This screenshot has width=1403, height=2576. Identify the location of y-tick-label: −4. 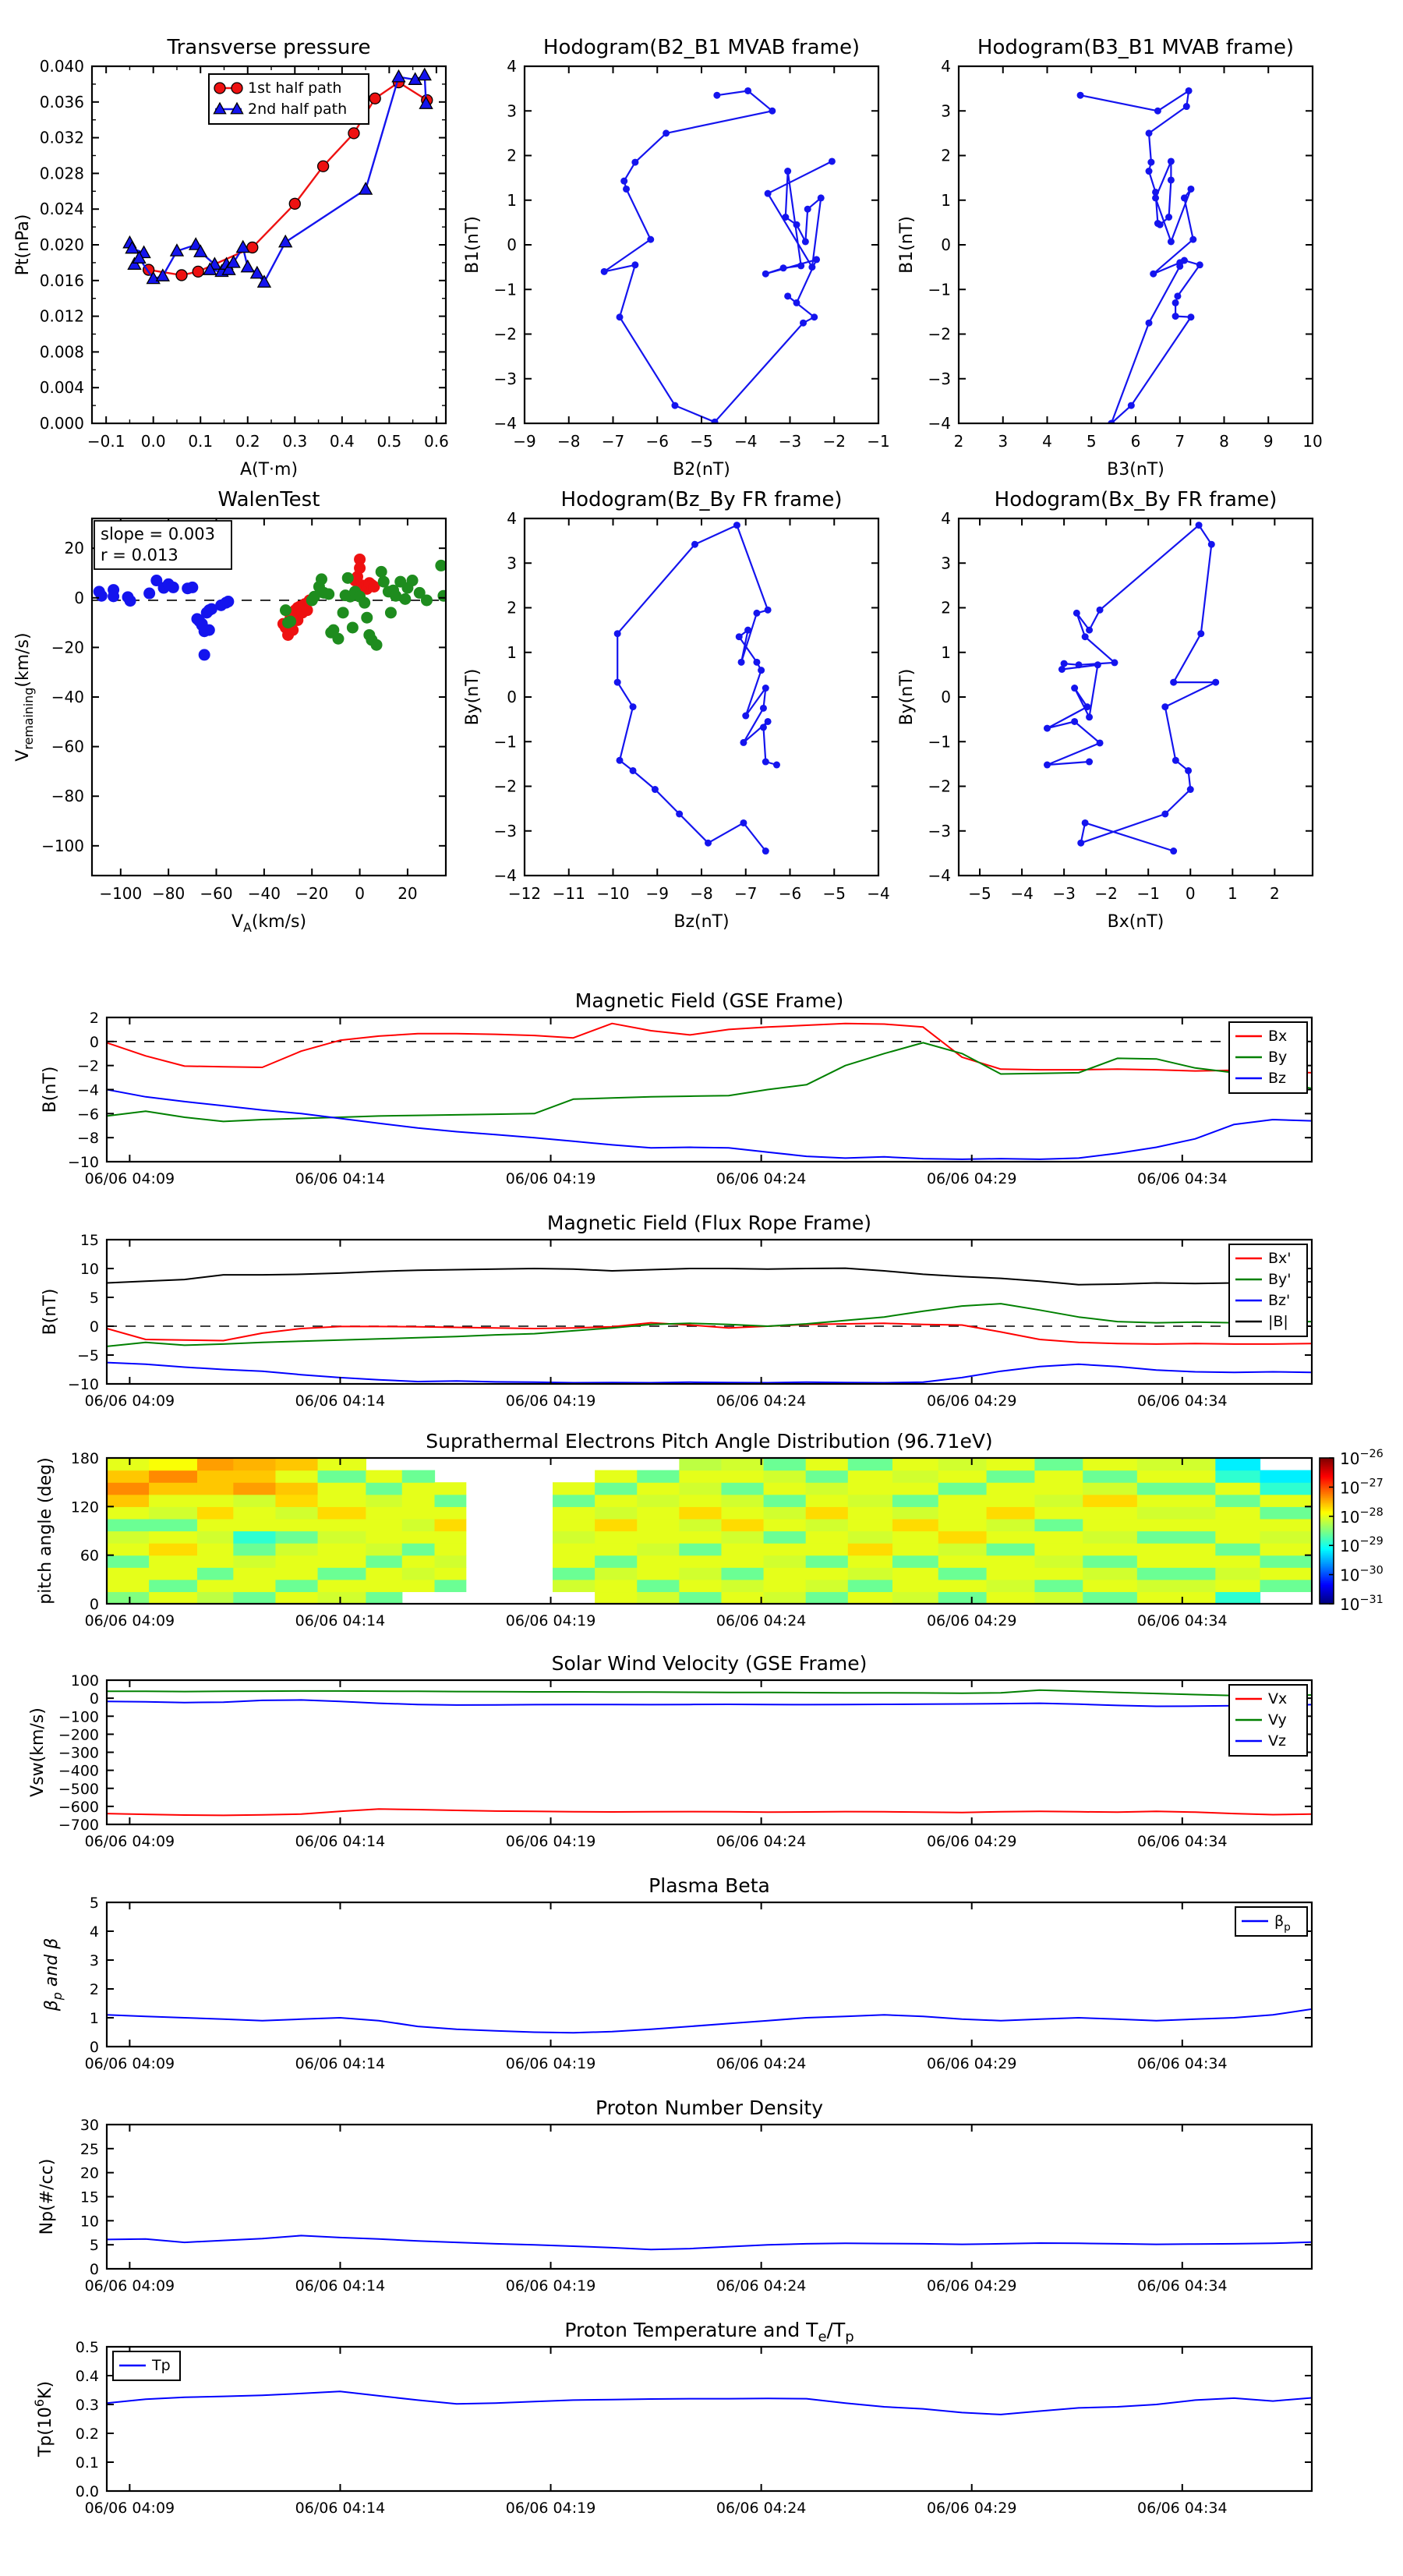
(88, 1090).